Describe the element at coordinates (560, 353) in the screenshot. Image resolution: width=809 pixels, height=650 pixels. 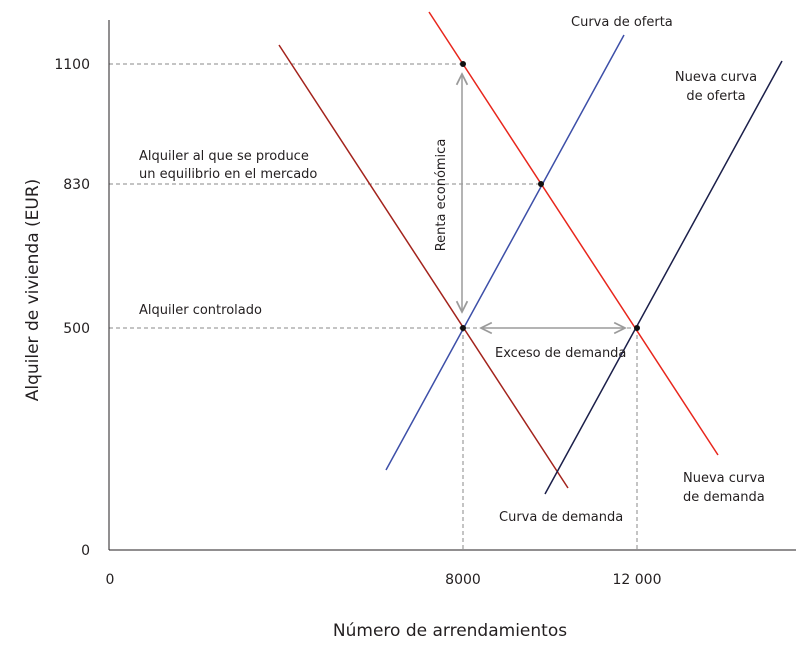
I see `excess-demand-label: Exceso de demanda` at that location.